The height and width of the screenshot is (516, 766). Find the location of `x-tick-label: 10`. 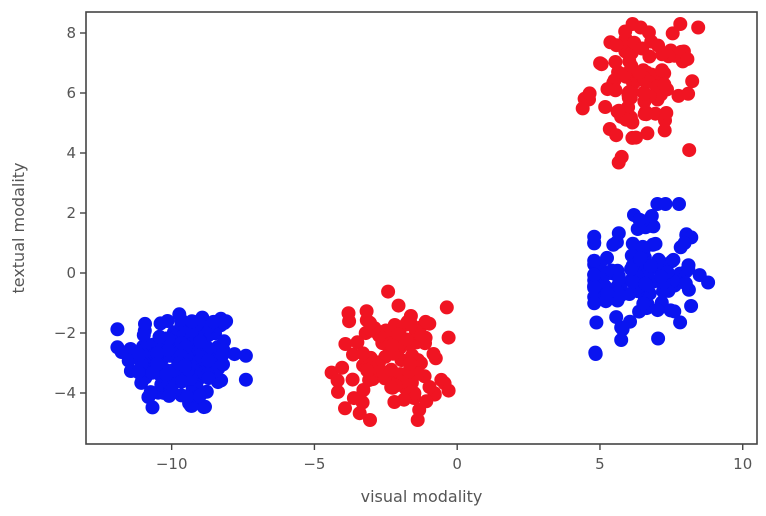

x-tick-label: 10 is located at coordinates (742, 464).